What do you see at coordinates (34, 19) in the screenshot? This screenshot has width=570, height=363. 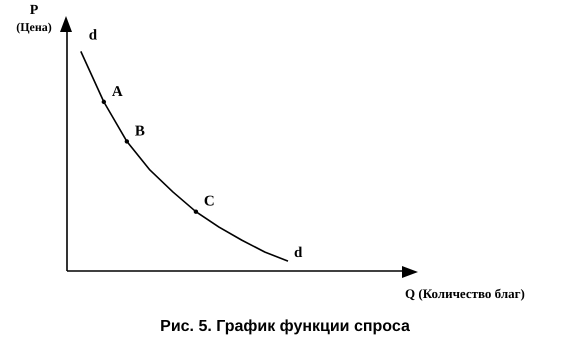 I see `y-axis-title: P (Цена)` at bounding box center [34, 19].